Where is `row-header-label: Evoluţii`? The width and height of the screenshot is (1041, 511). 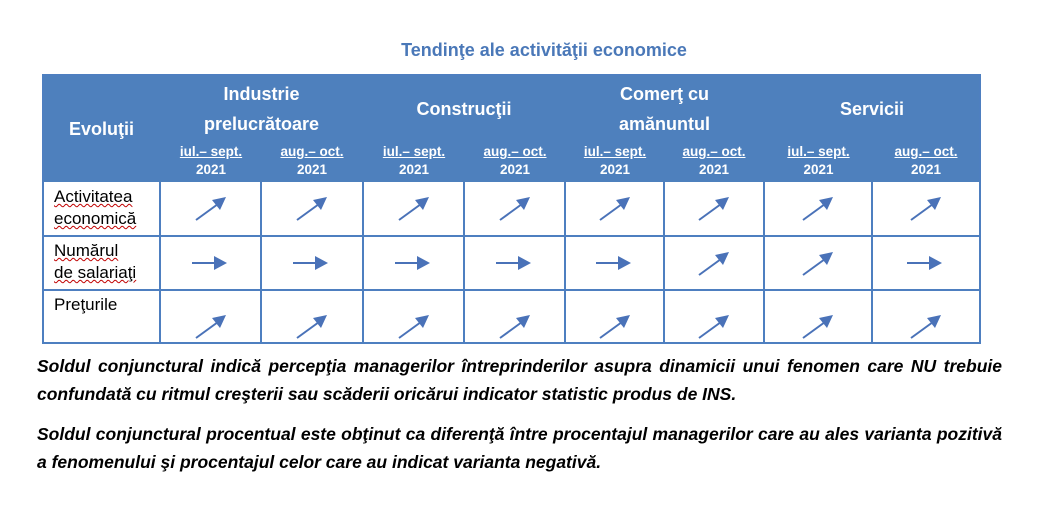 row-header-label: Evoluţii is located at coordinates (101, 128).